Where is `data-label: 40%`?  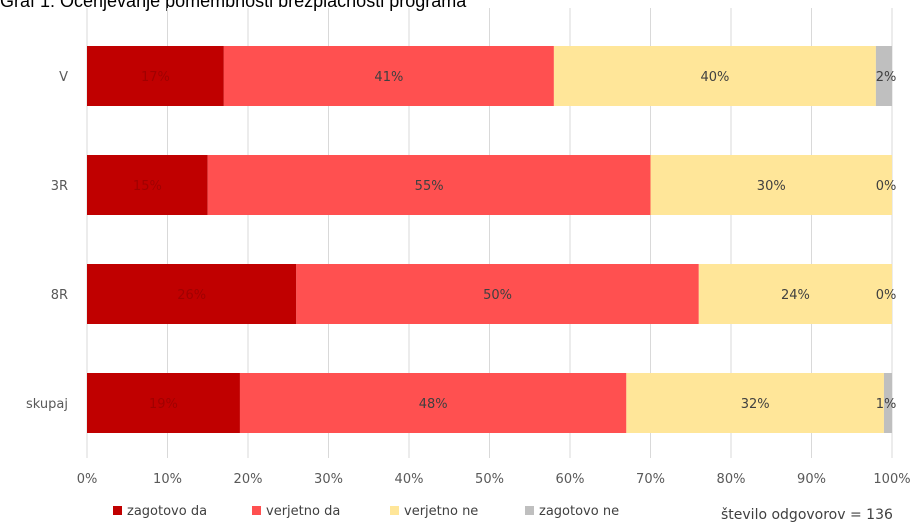 data-label: 40% is located at coordinates (714, 77).